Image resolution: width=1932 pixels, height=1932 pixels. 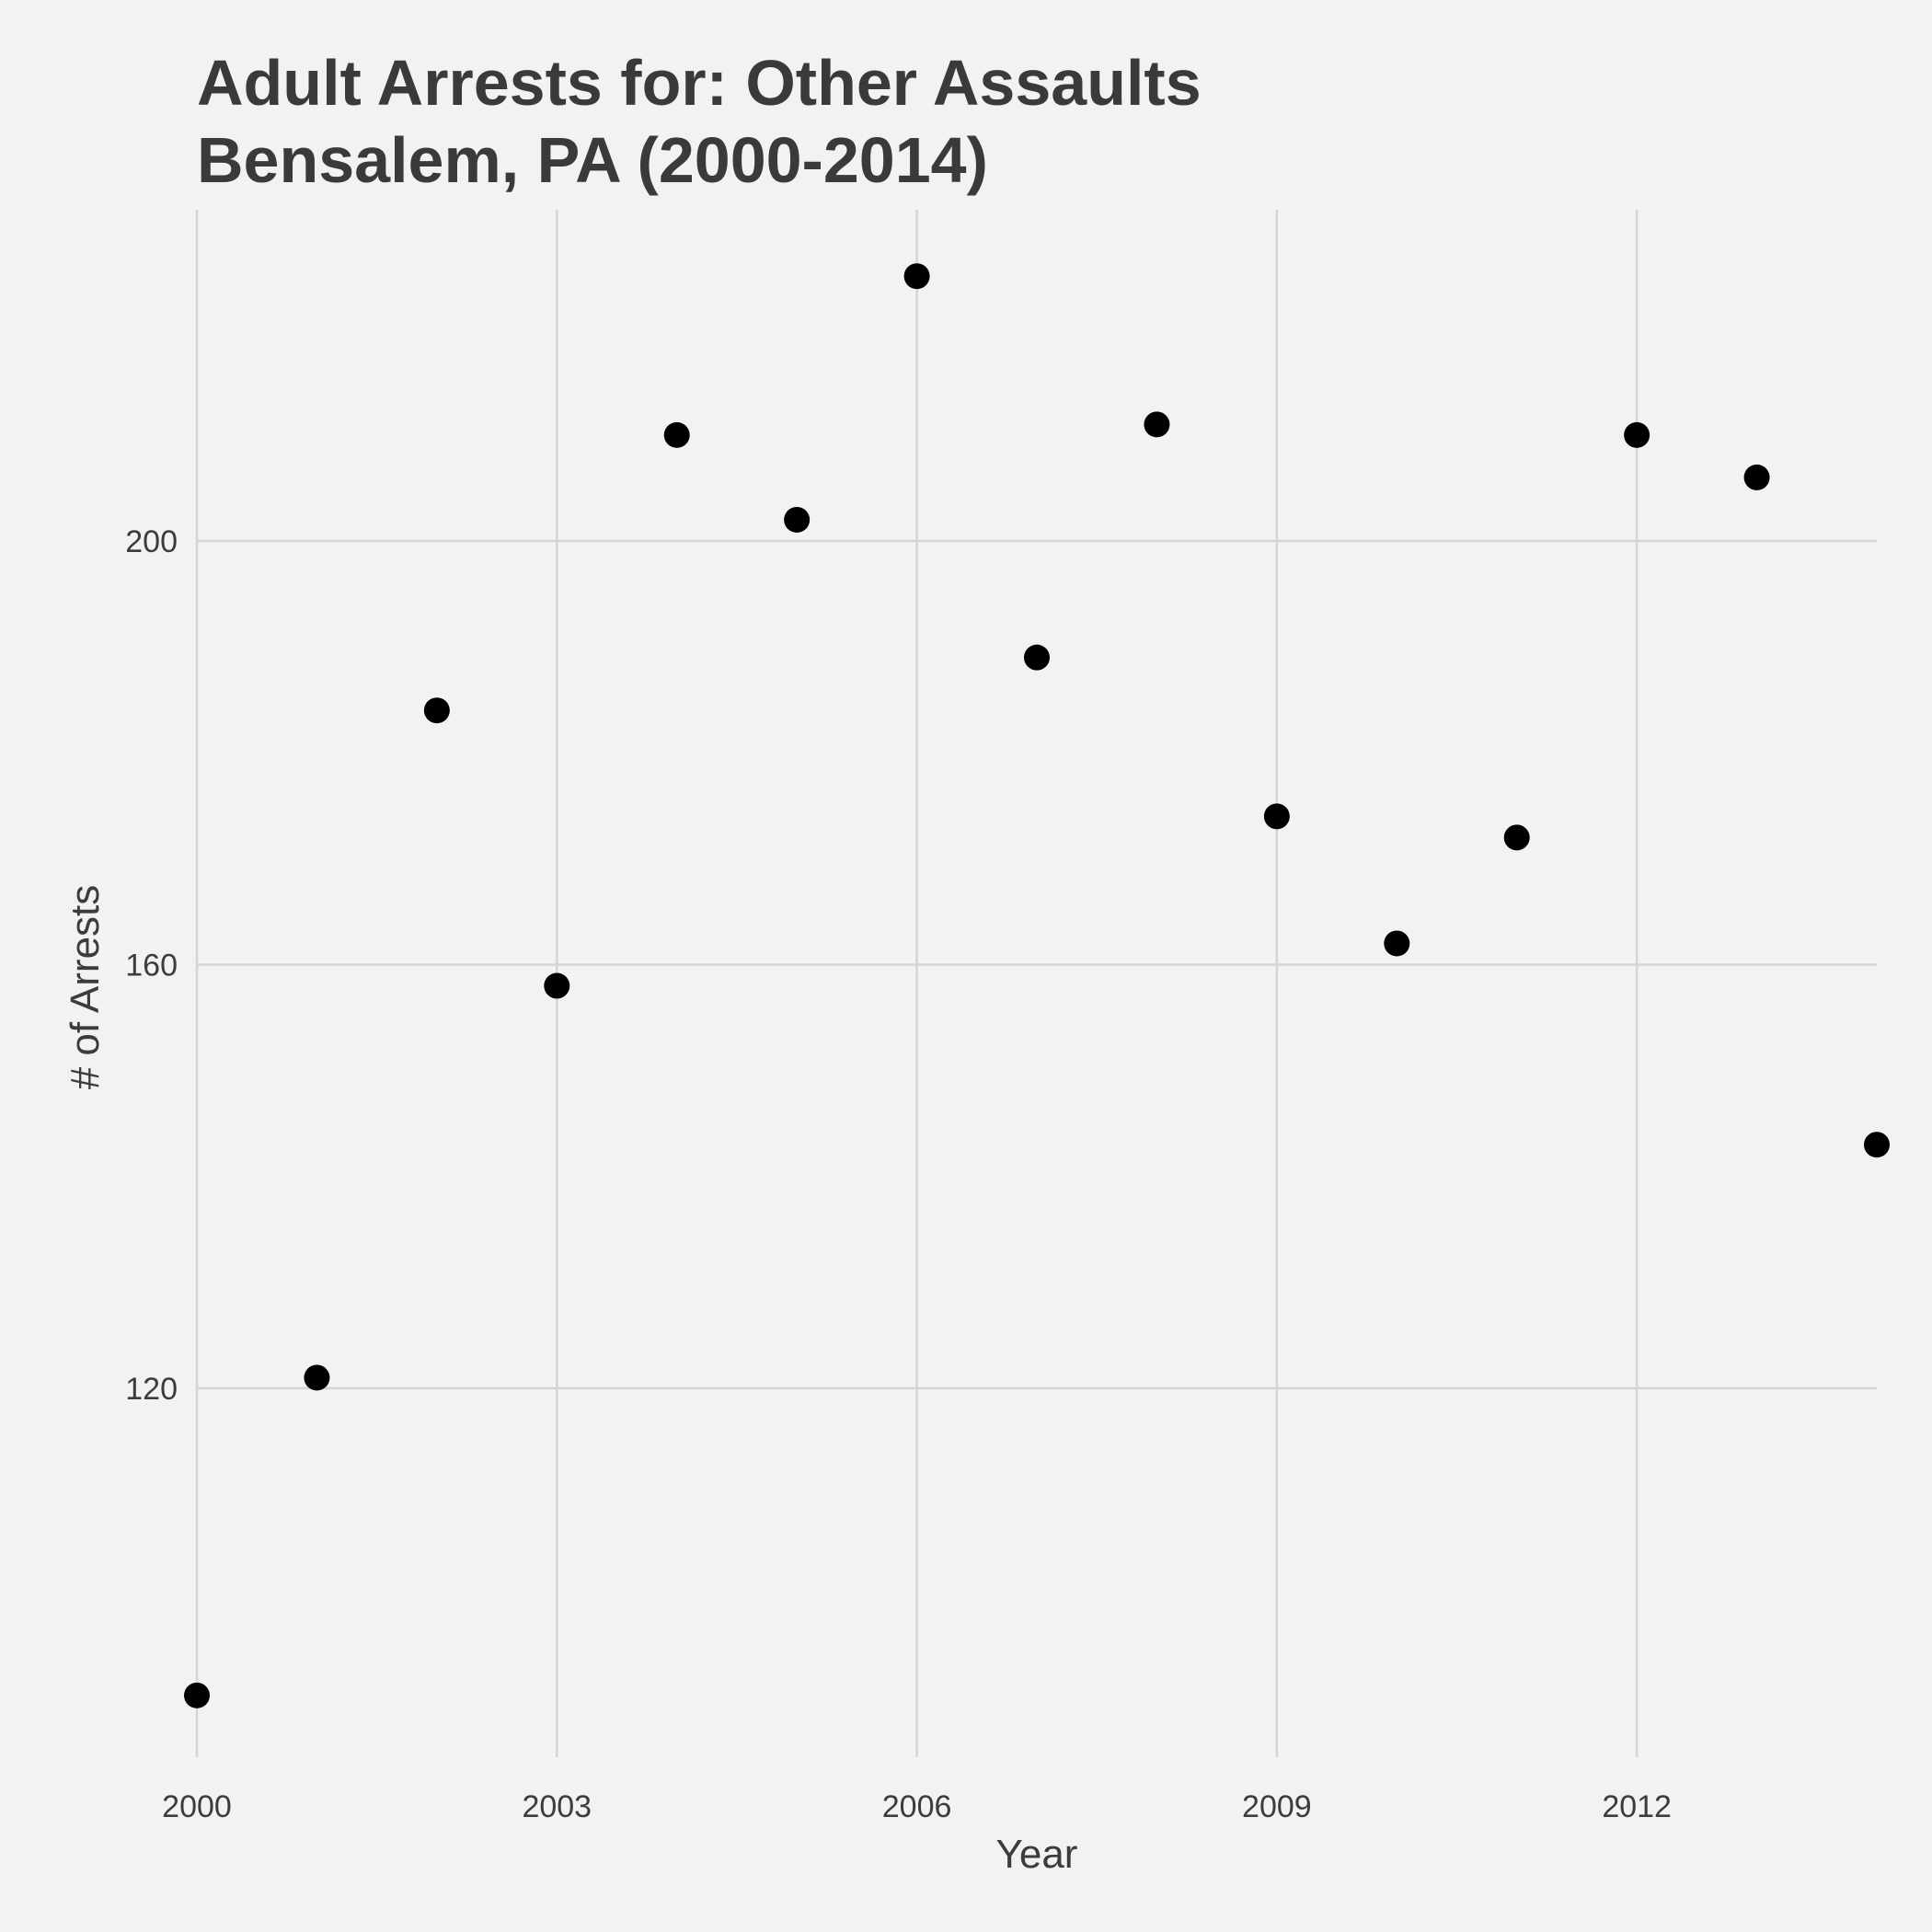 I want to click on y-tick-label: 120, so click(x=151, y=1389).